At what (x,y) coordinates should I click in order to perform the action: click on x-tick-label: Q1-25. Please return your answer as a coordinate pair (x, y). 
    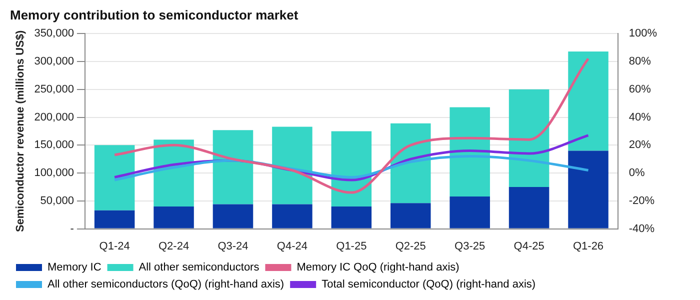
    Looking at the image, I should click on (351, 246).